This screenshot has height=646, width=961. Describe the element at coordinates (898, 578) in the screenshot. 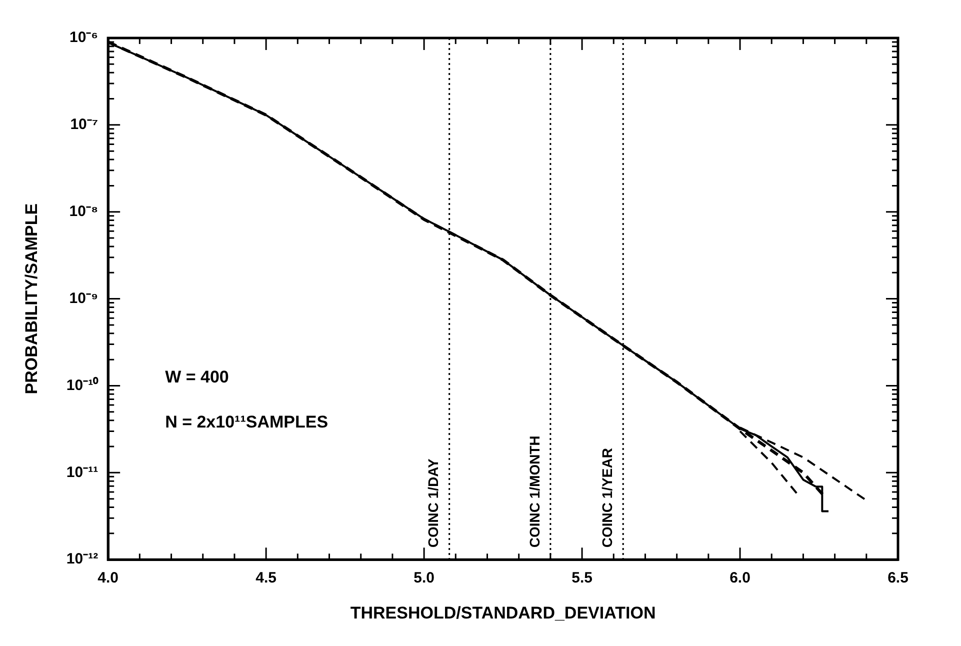

I see `x-tick-label: 6.5` at that location.